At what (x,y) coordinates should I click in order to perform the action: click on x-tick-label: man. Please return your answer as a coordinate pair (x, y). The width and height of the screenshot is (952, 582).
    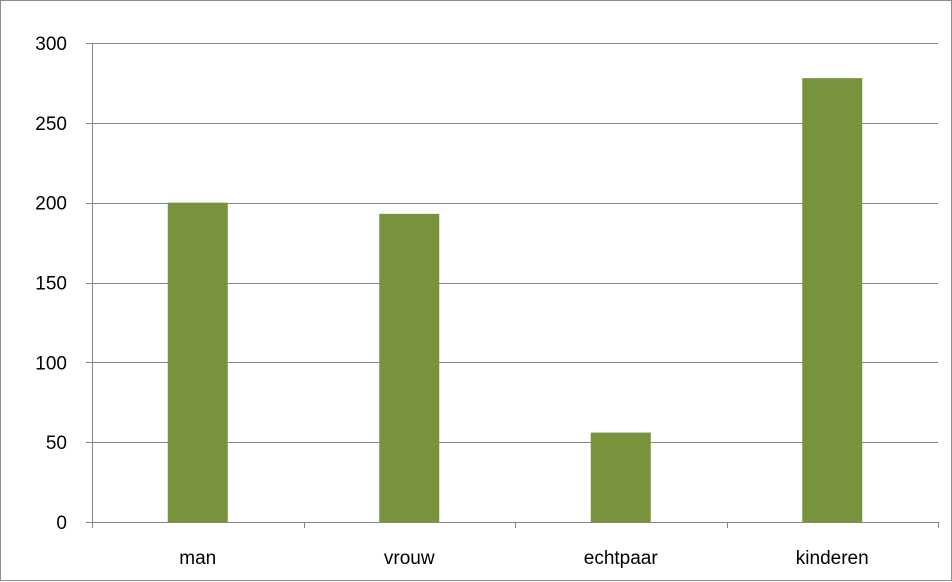
    Looking at the image, I should click on (197, 558).